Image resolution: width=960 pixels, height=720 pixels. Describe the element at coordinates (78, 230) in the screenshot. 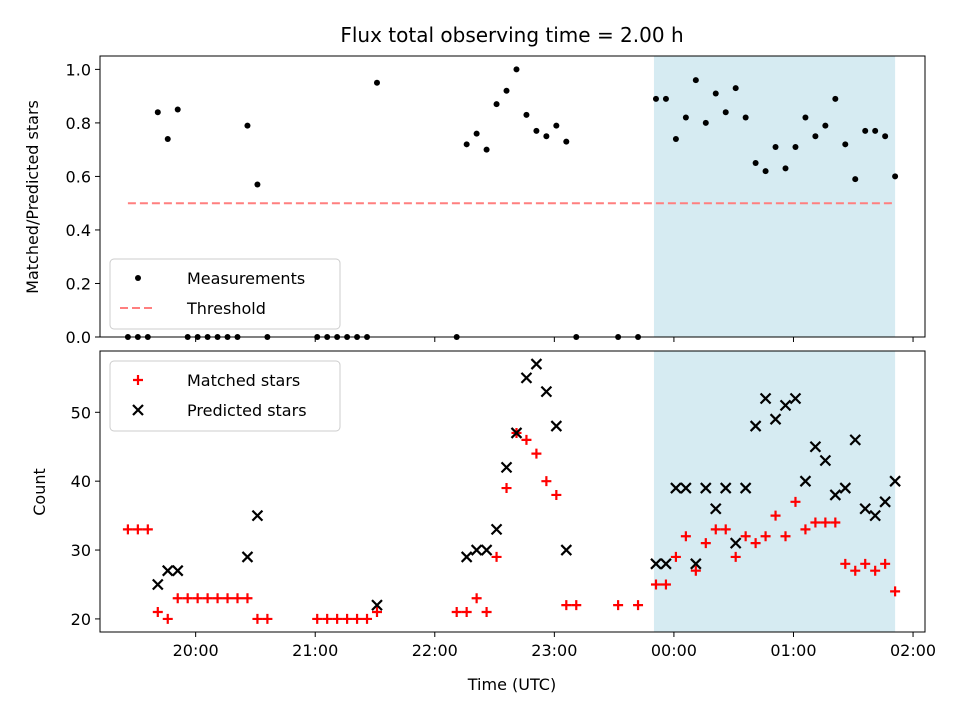

I see `y-tick-label: 0.4` at that location.